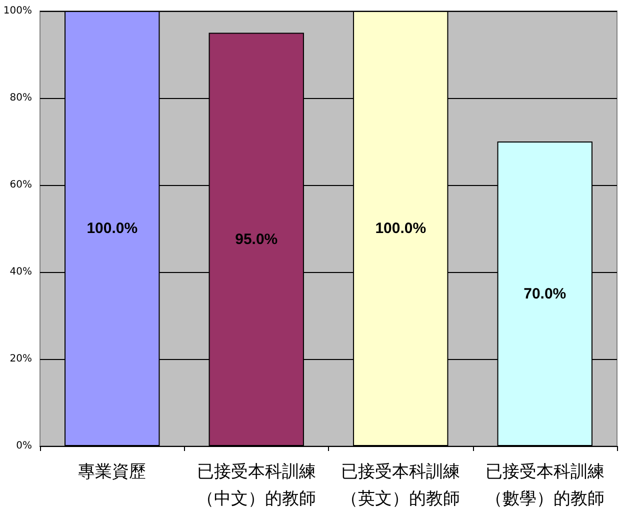 This screenshot has width=640, height=515. I want to click on y-tick-label: 80%, so click(21, 98).